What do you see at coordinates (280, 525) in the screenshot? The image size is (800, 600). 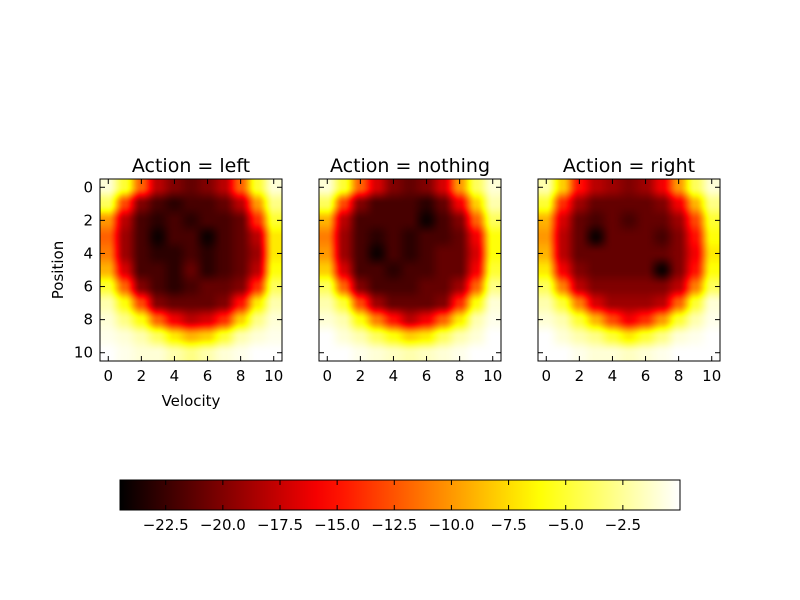 I see `colorbar-tick-label: −17.5` at bounding box center [280, 525].